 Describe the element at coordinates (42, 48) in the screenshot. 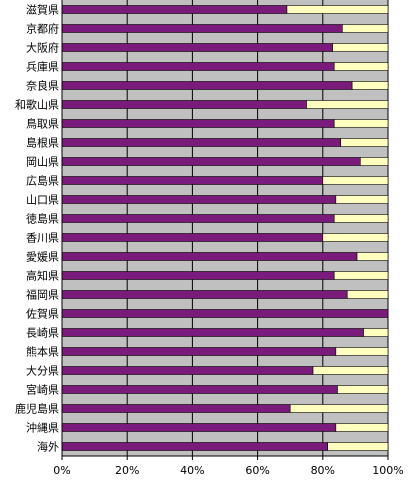

I see `category-label: 大阪府` at that location.